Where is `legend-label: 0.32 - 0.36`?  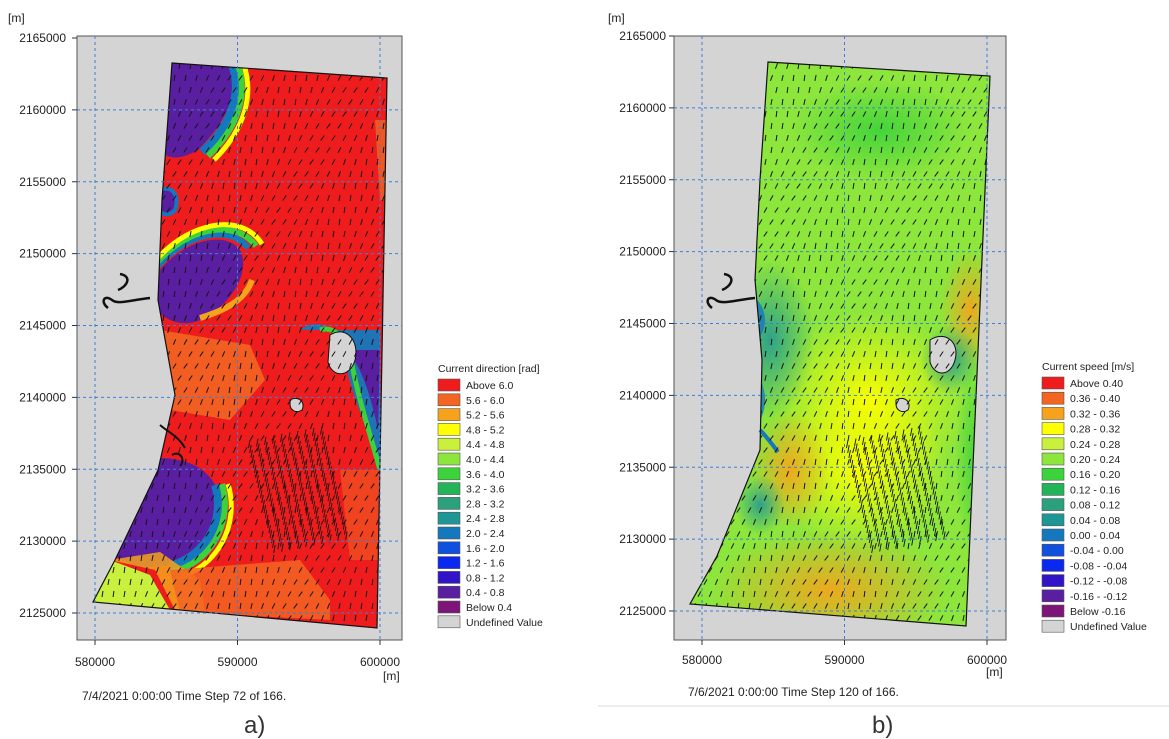
legend-label: 0.32 - 0.36 is located at coordinates (1095, 414).